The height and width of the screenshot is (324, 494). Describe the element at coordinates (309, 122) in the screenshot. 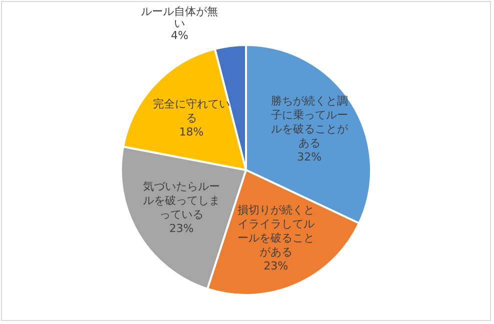

I see `slice-label: 勝ちが続くと調子に乗ってルールを破ることがある` at that location.